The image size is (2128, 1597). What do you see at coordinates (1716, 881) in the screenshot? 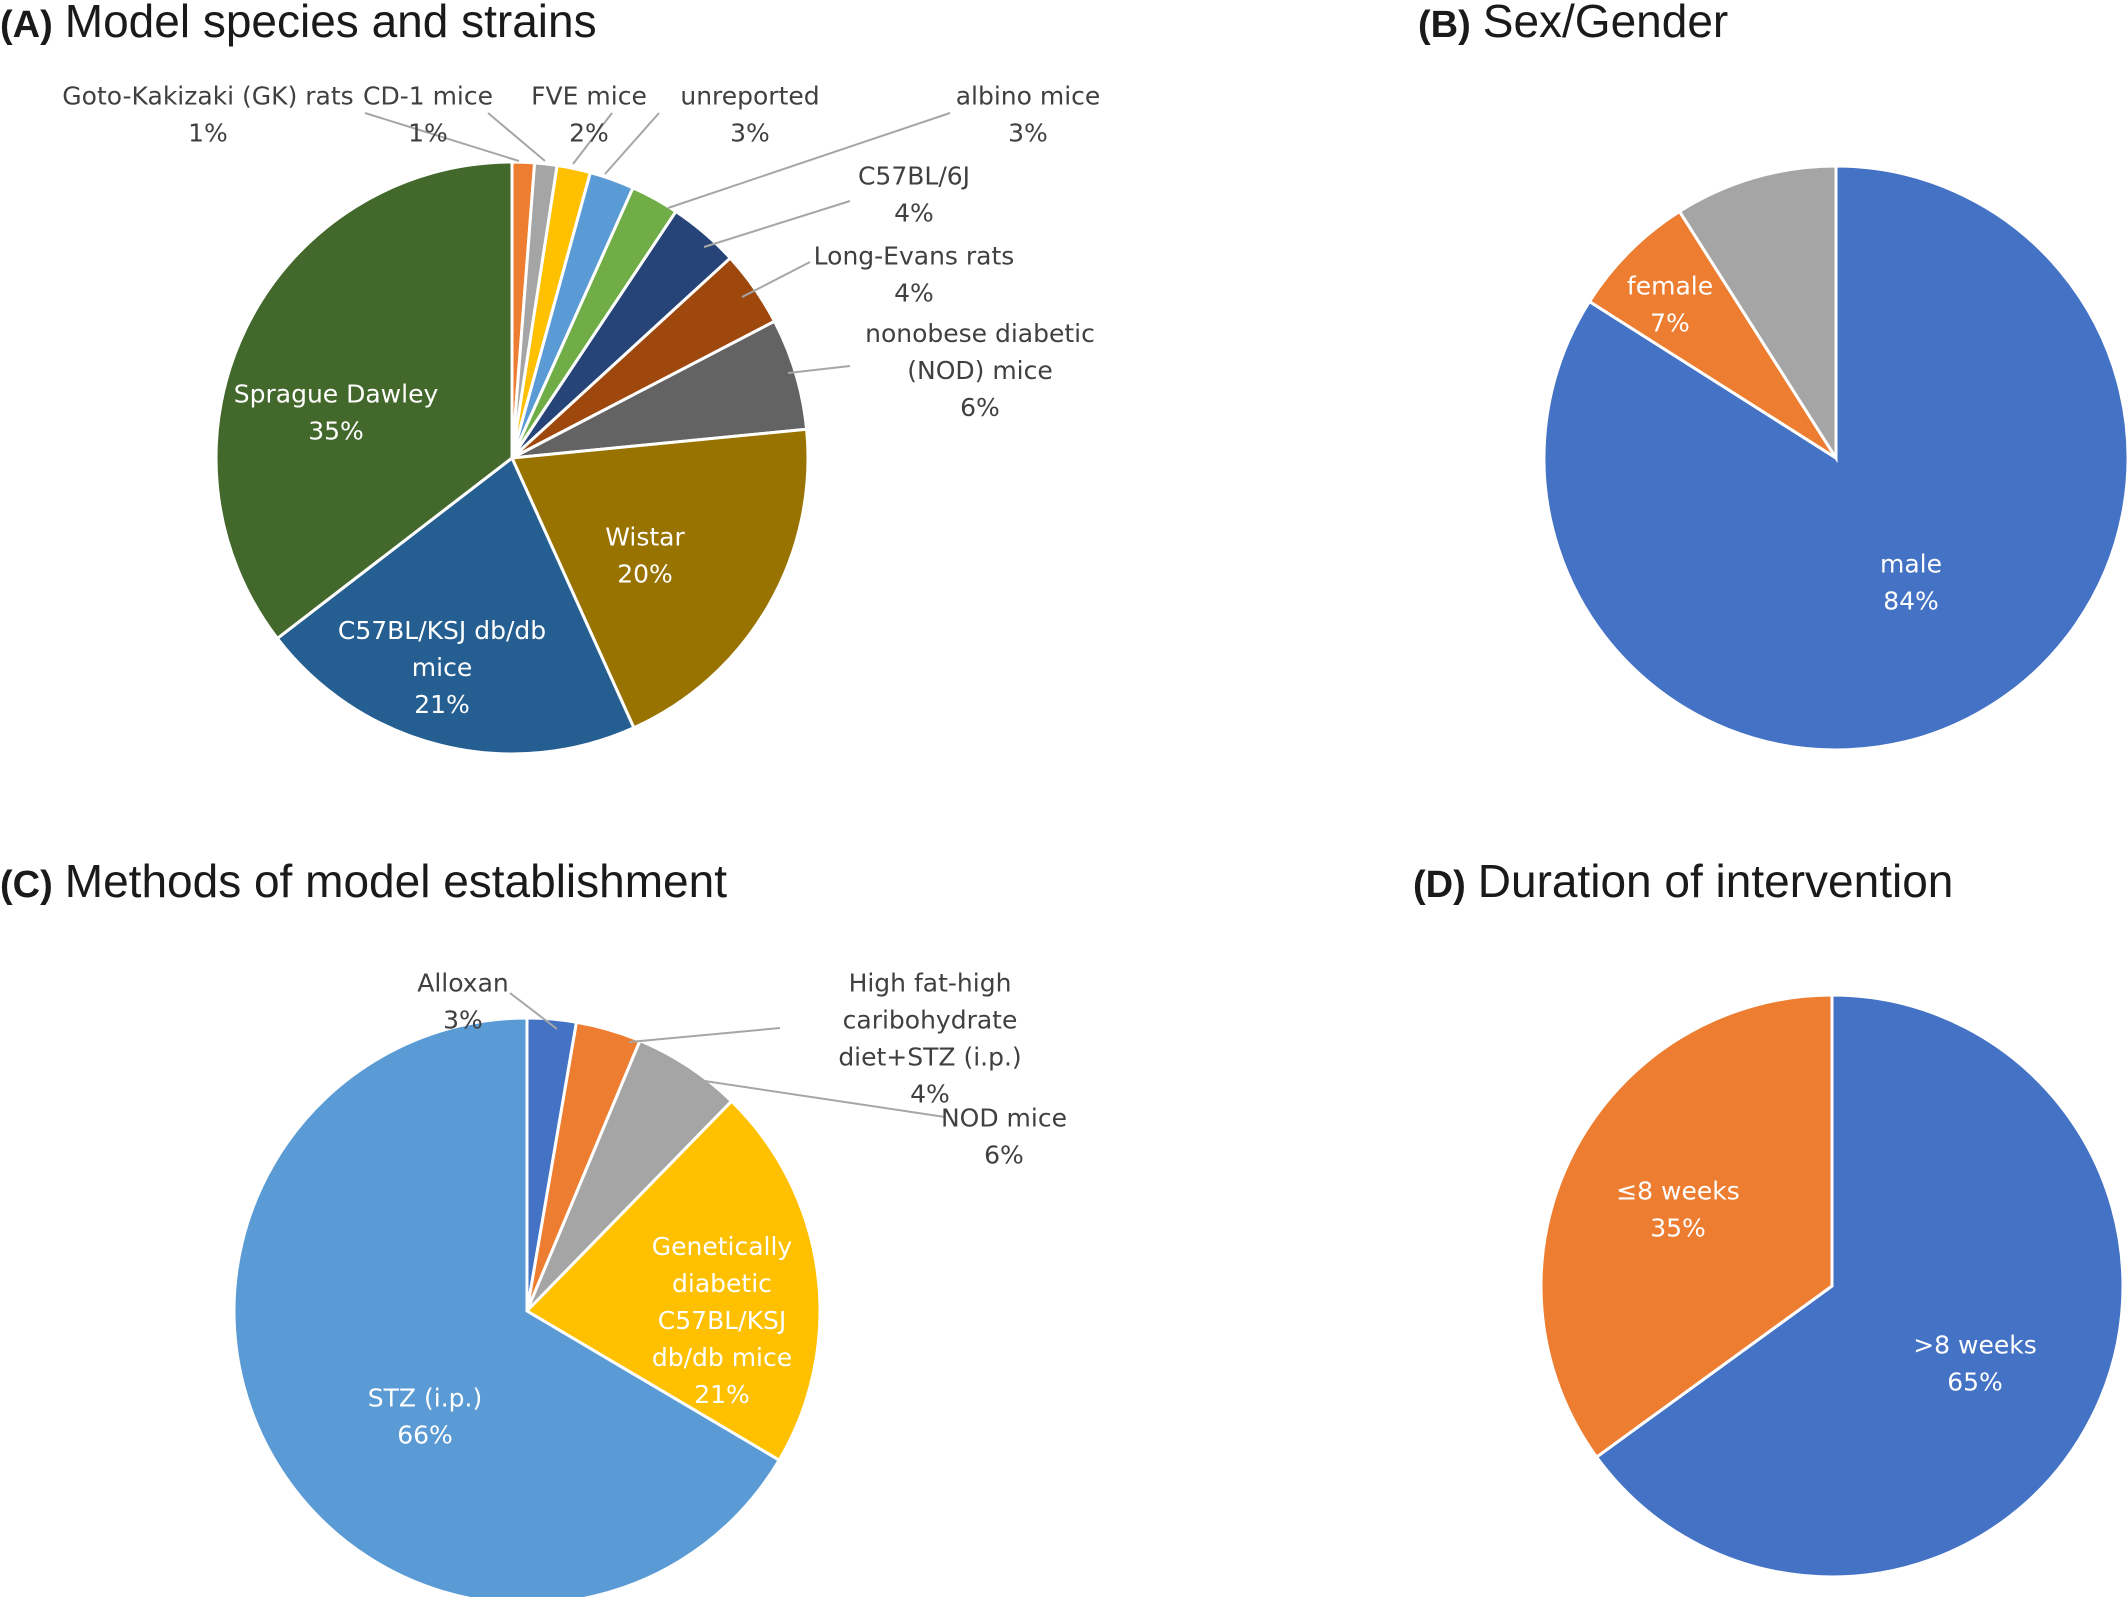
I see `panel-d-title-text: Duration of intervention` at bounding box center [1716, 881].